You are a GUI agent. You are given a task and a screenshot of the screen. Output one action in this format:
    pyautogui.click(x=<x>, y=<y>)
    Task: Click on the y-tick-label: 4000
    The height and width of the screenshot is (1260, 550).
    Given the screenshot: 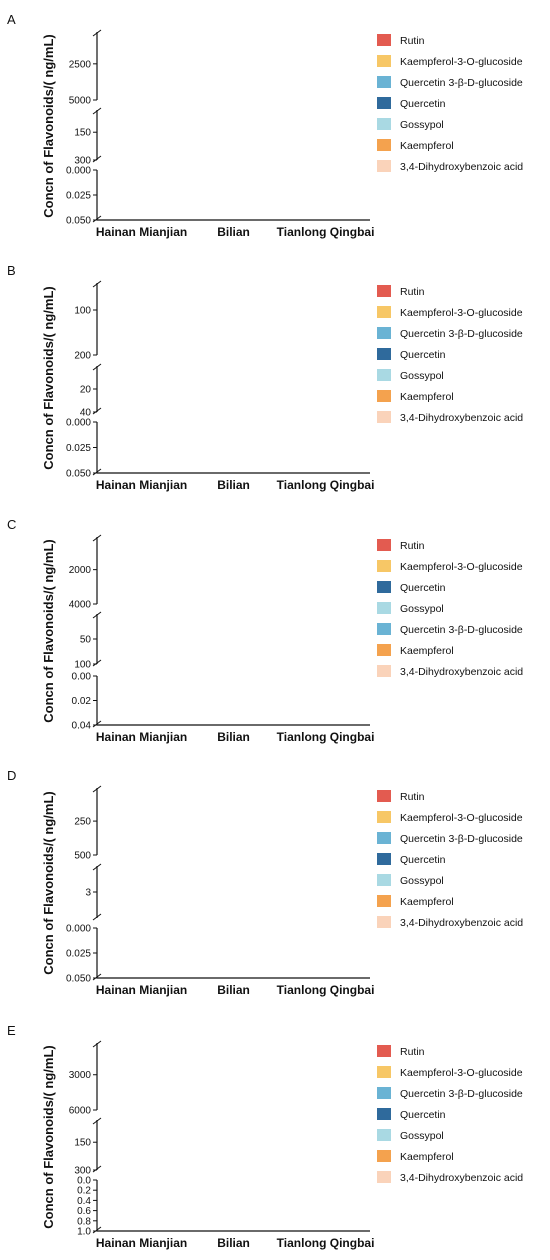 What is the action you would take?
    pyautogui.click(x=80, y=605)
    